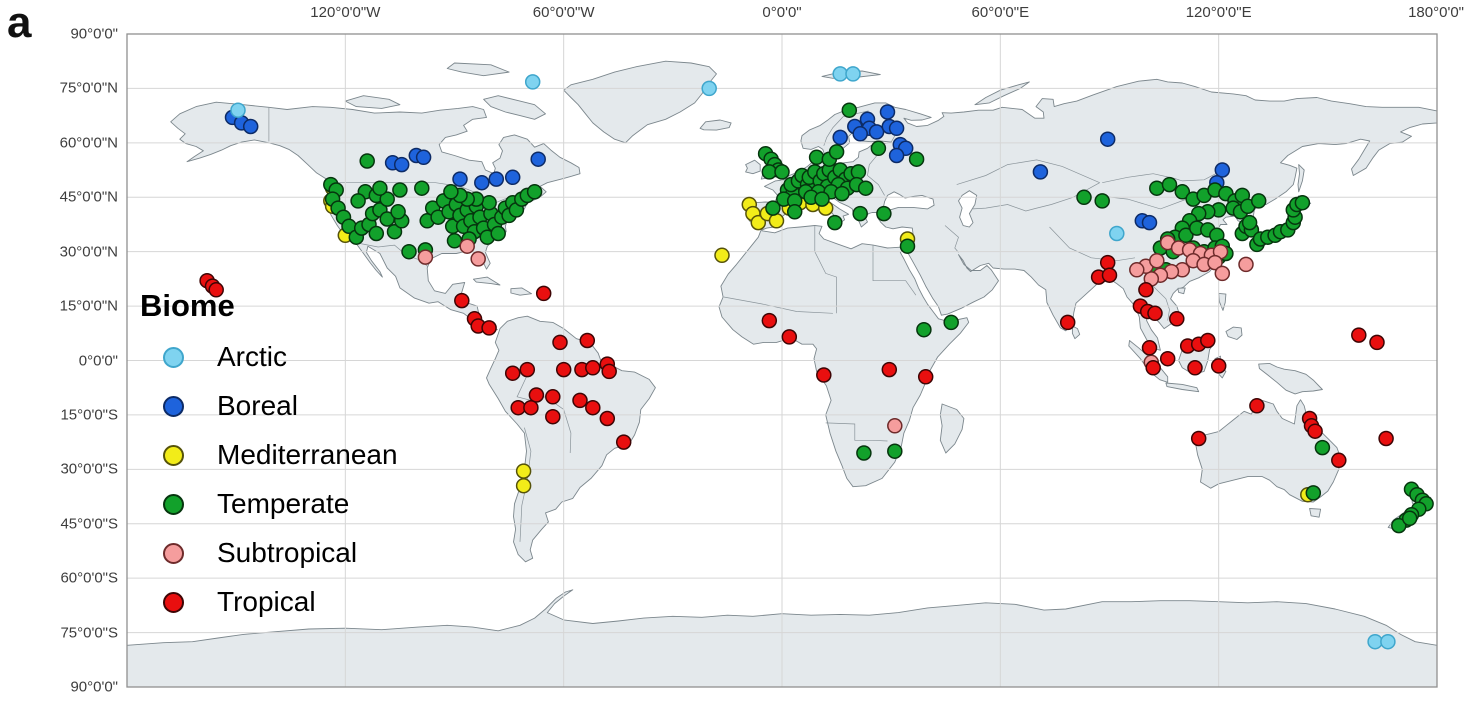  Describe the element at coordinates (967, 209) in the screenshot. I see `inland-sea` at that location.